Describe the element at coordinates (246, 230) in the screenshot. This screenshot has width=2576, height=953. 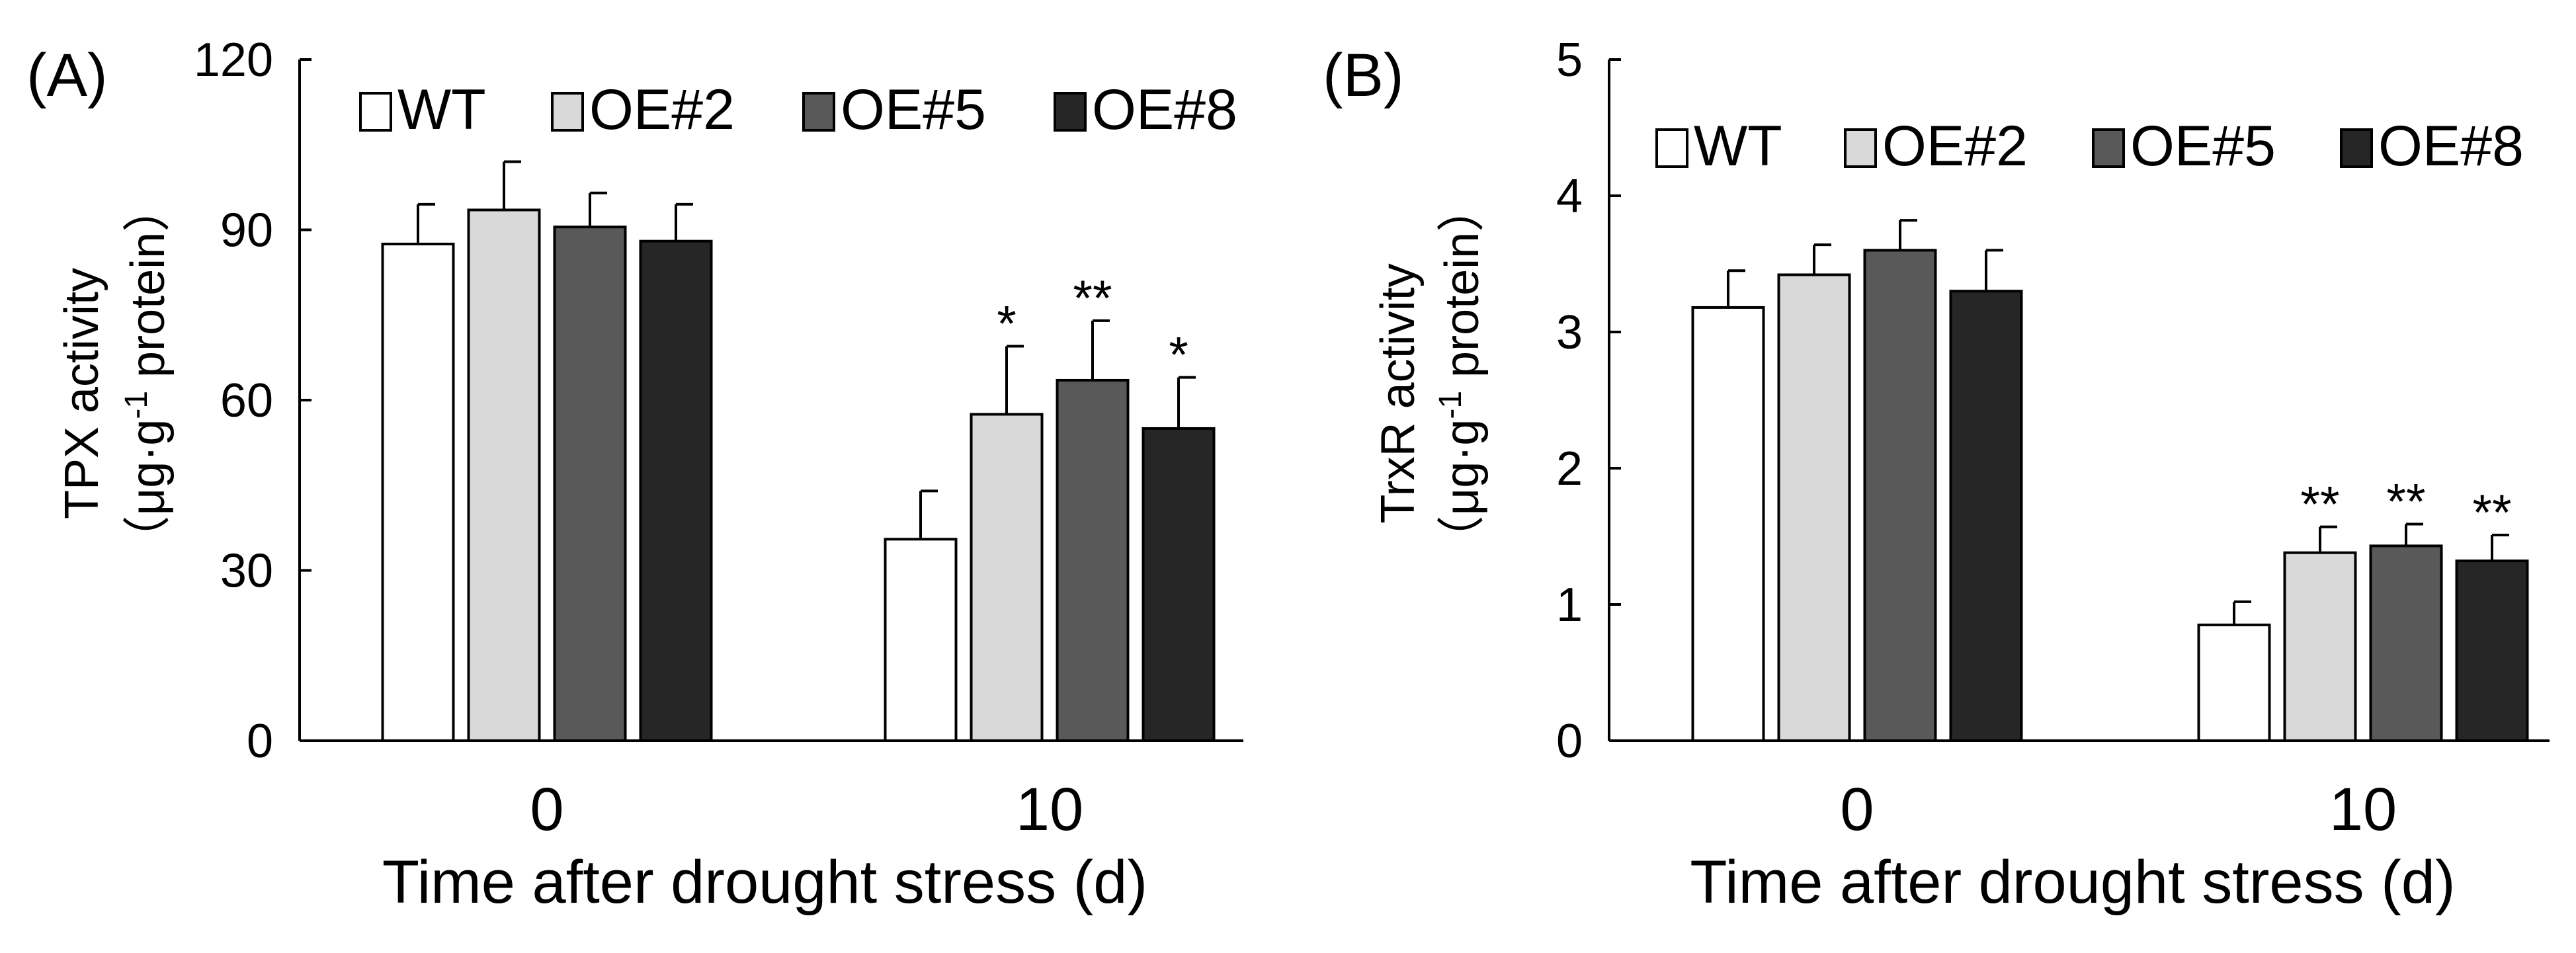
I see `y-tick-label: 90` at that location.